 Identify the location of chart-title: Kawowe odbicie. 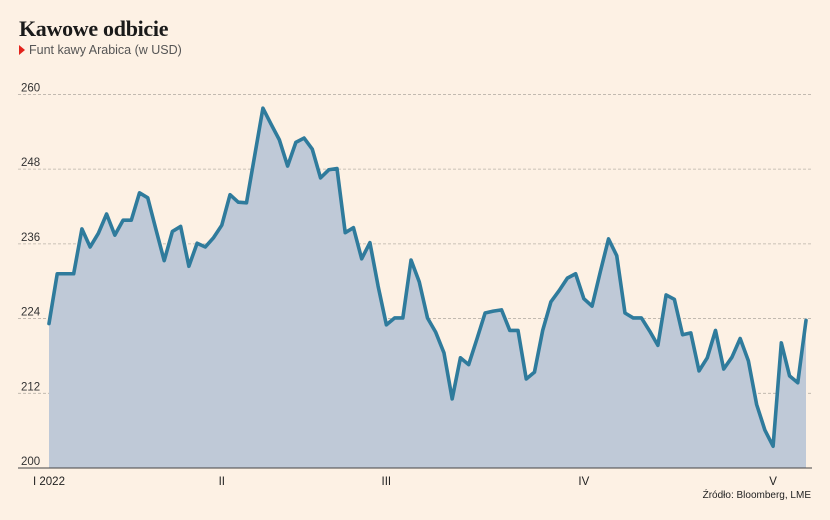
(94, 28).